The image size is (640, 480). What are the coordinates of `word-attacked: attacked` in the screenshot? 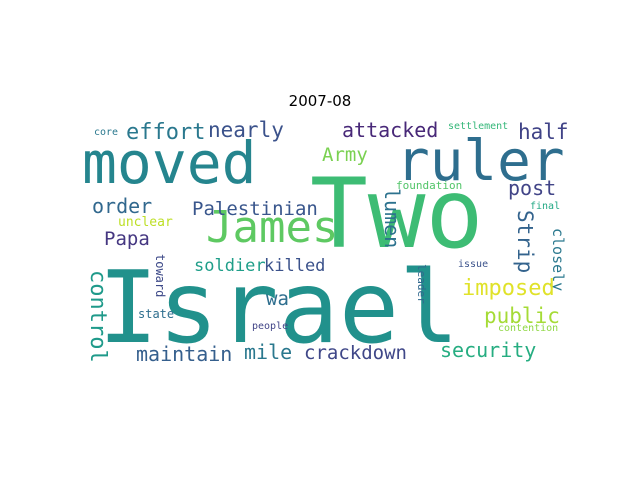 It's located at (390, 130).